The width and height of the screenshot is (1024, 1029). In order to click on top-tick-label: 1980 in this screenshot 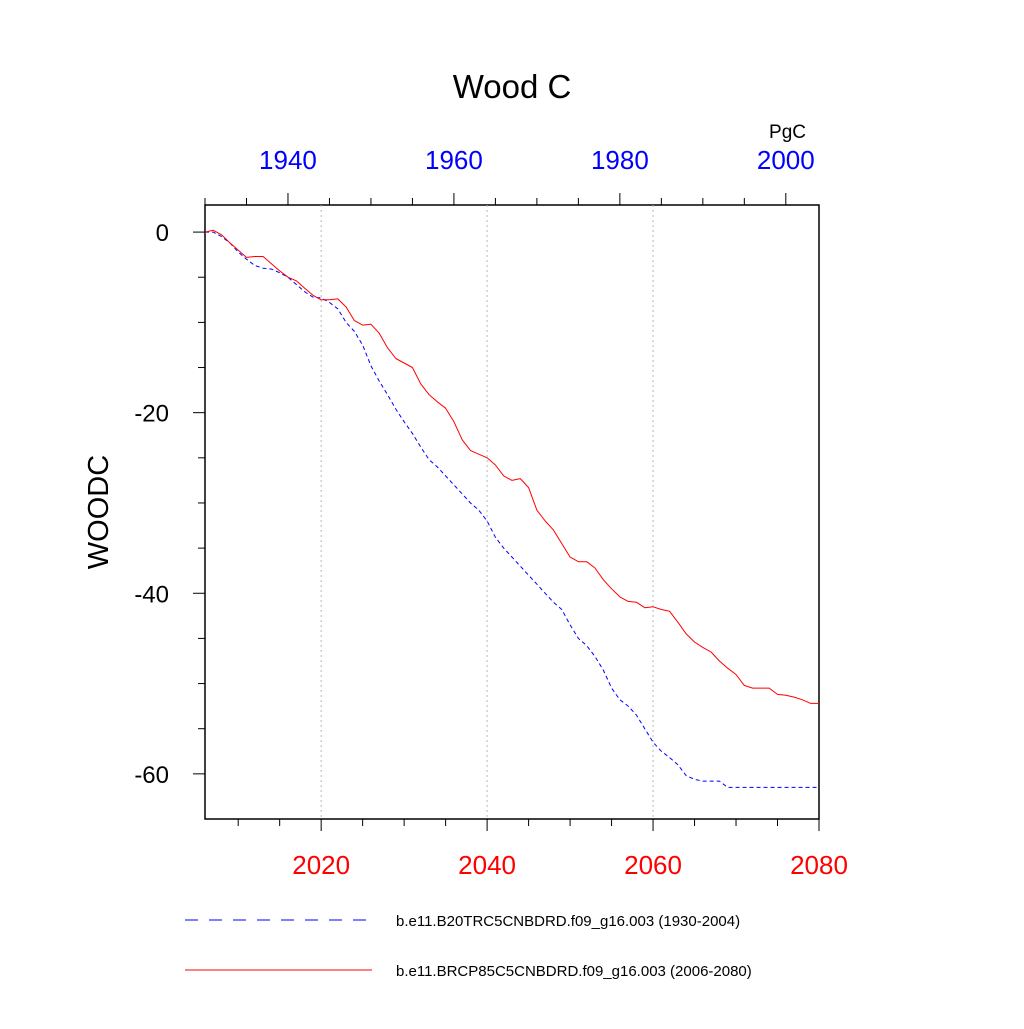, I will do `click(620, 160)`.